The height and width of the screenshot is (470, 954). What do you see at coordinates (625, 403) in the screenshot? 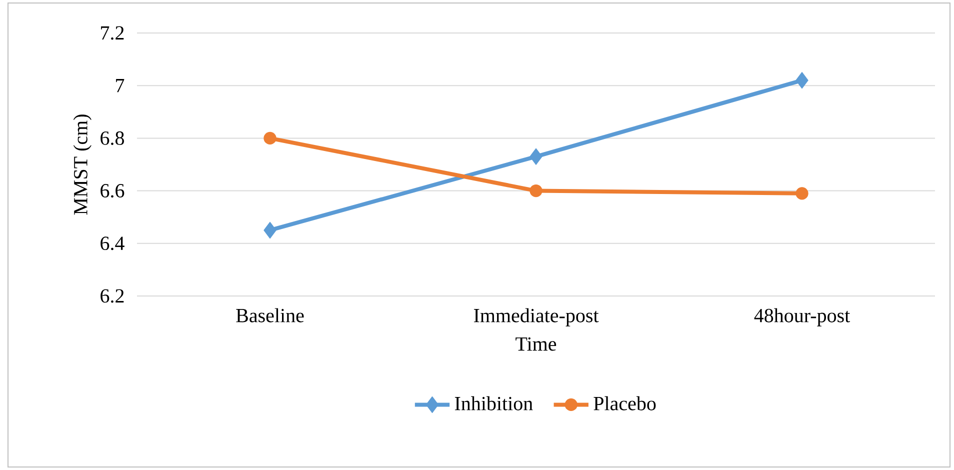
I see `legend-label: Placebo` at bounding box center [625, 403].